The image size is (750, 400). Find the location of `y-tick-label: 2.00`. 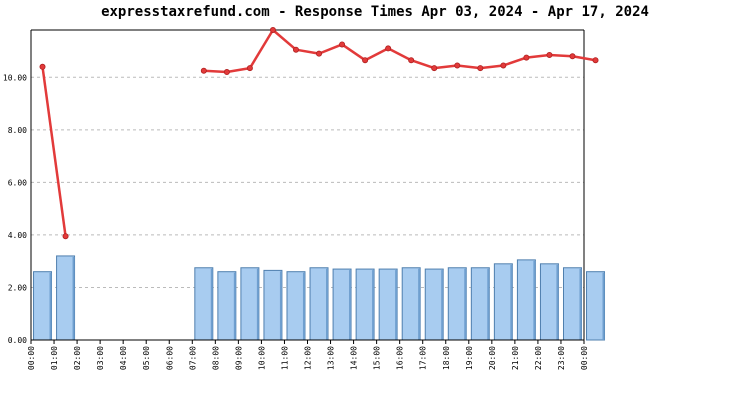

y-tick-label: 2.00 is located at coordinates (17, 287).